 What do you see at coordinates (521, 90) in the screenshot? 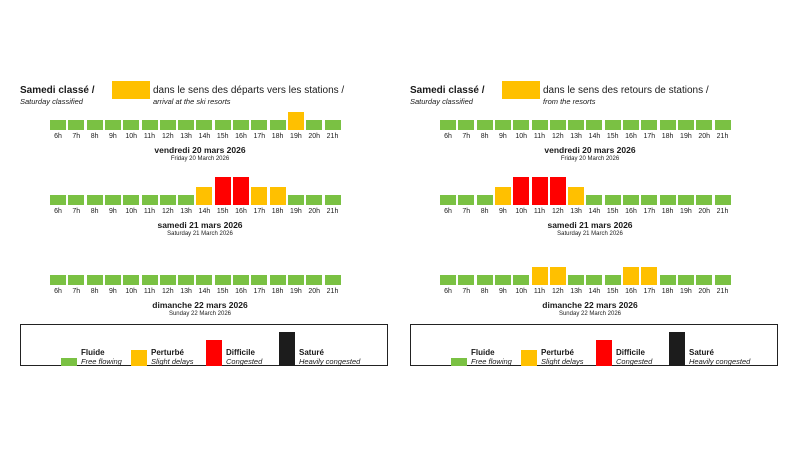
I see `classification-swatch` at bounding box center [521, 90].